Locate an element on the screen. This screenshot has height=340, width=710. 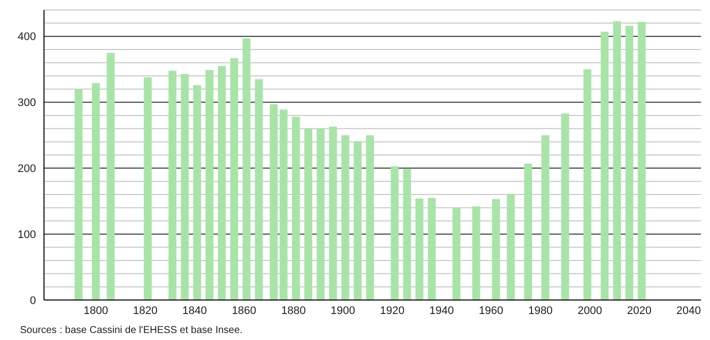
x-tick-label: 1800 is located at coordinates (96, 311).